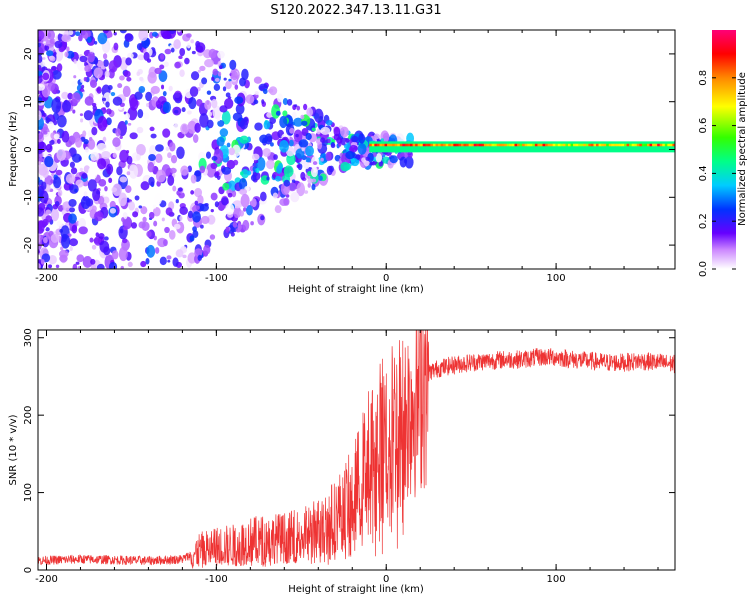 The image size is (750, 600). I want to click on spec-xtick-label: -100, so click(216, 278).